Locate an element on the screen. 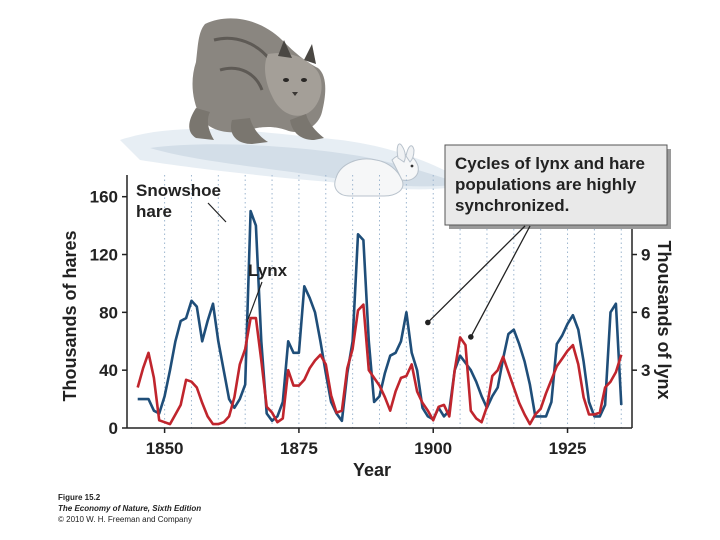 The height and width of the screenshot is (540, 720). lynx-axis-ticks: 3 6 9 is located at coordinates (641, 313).